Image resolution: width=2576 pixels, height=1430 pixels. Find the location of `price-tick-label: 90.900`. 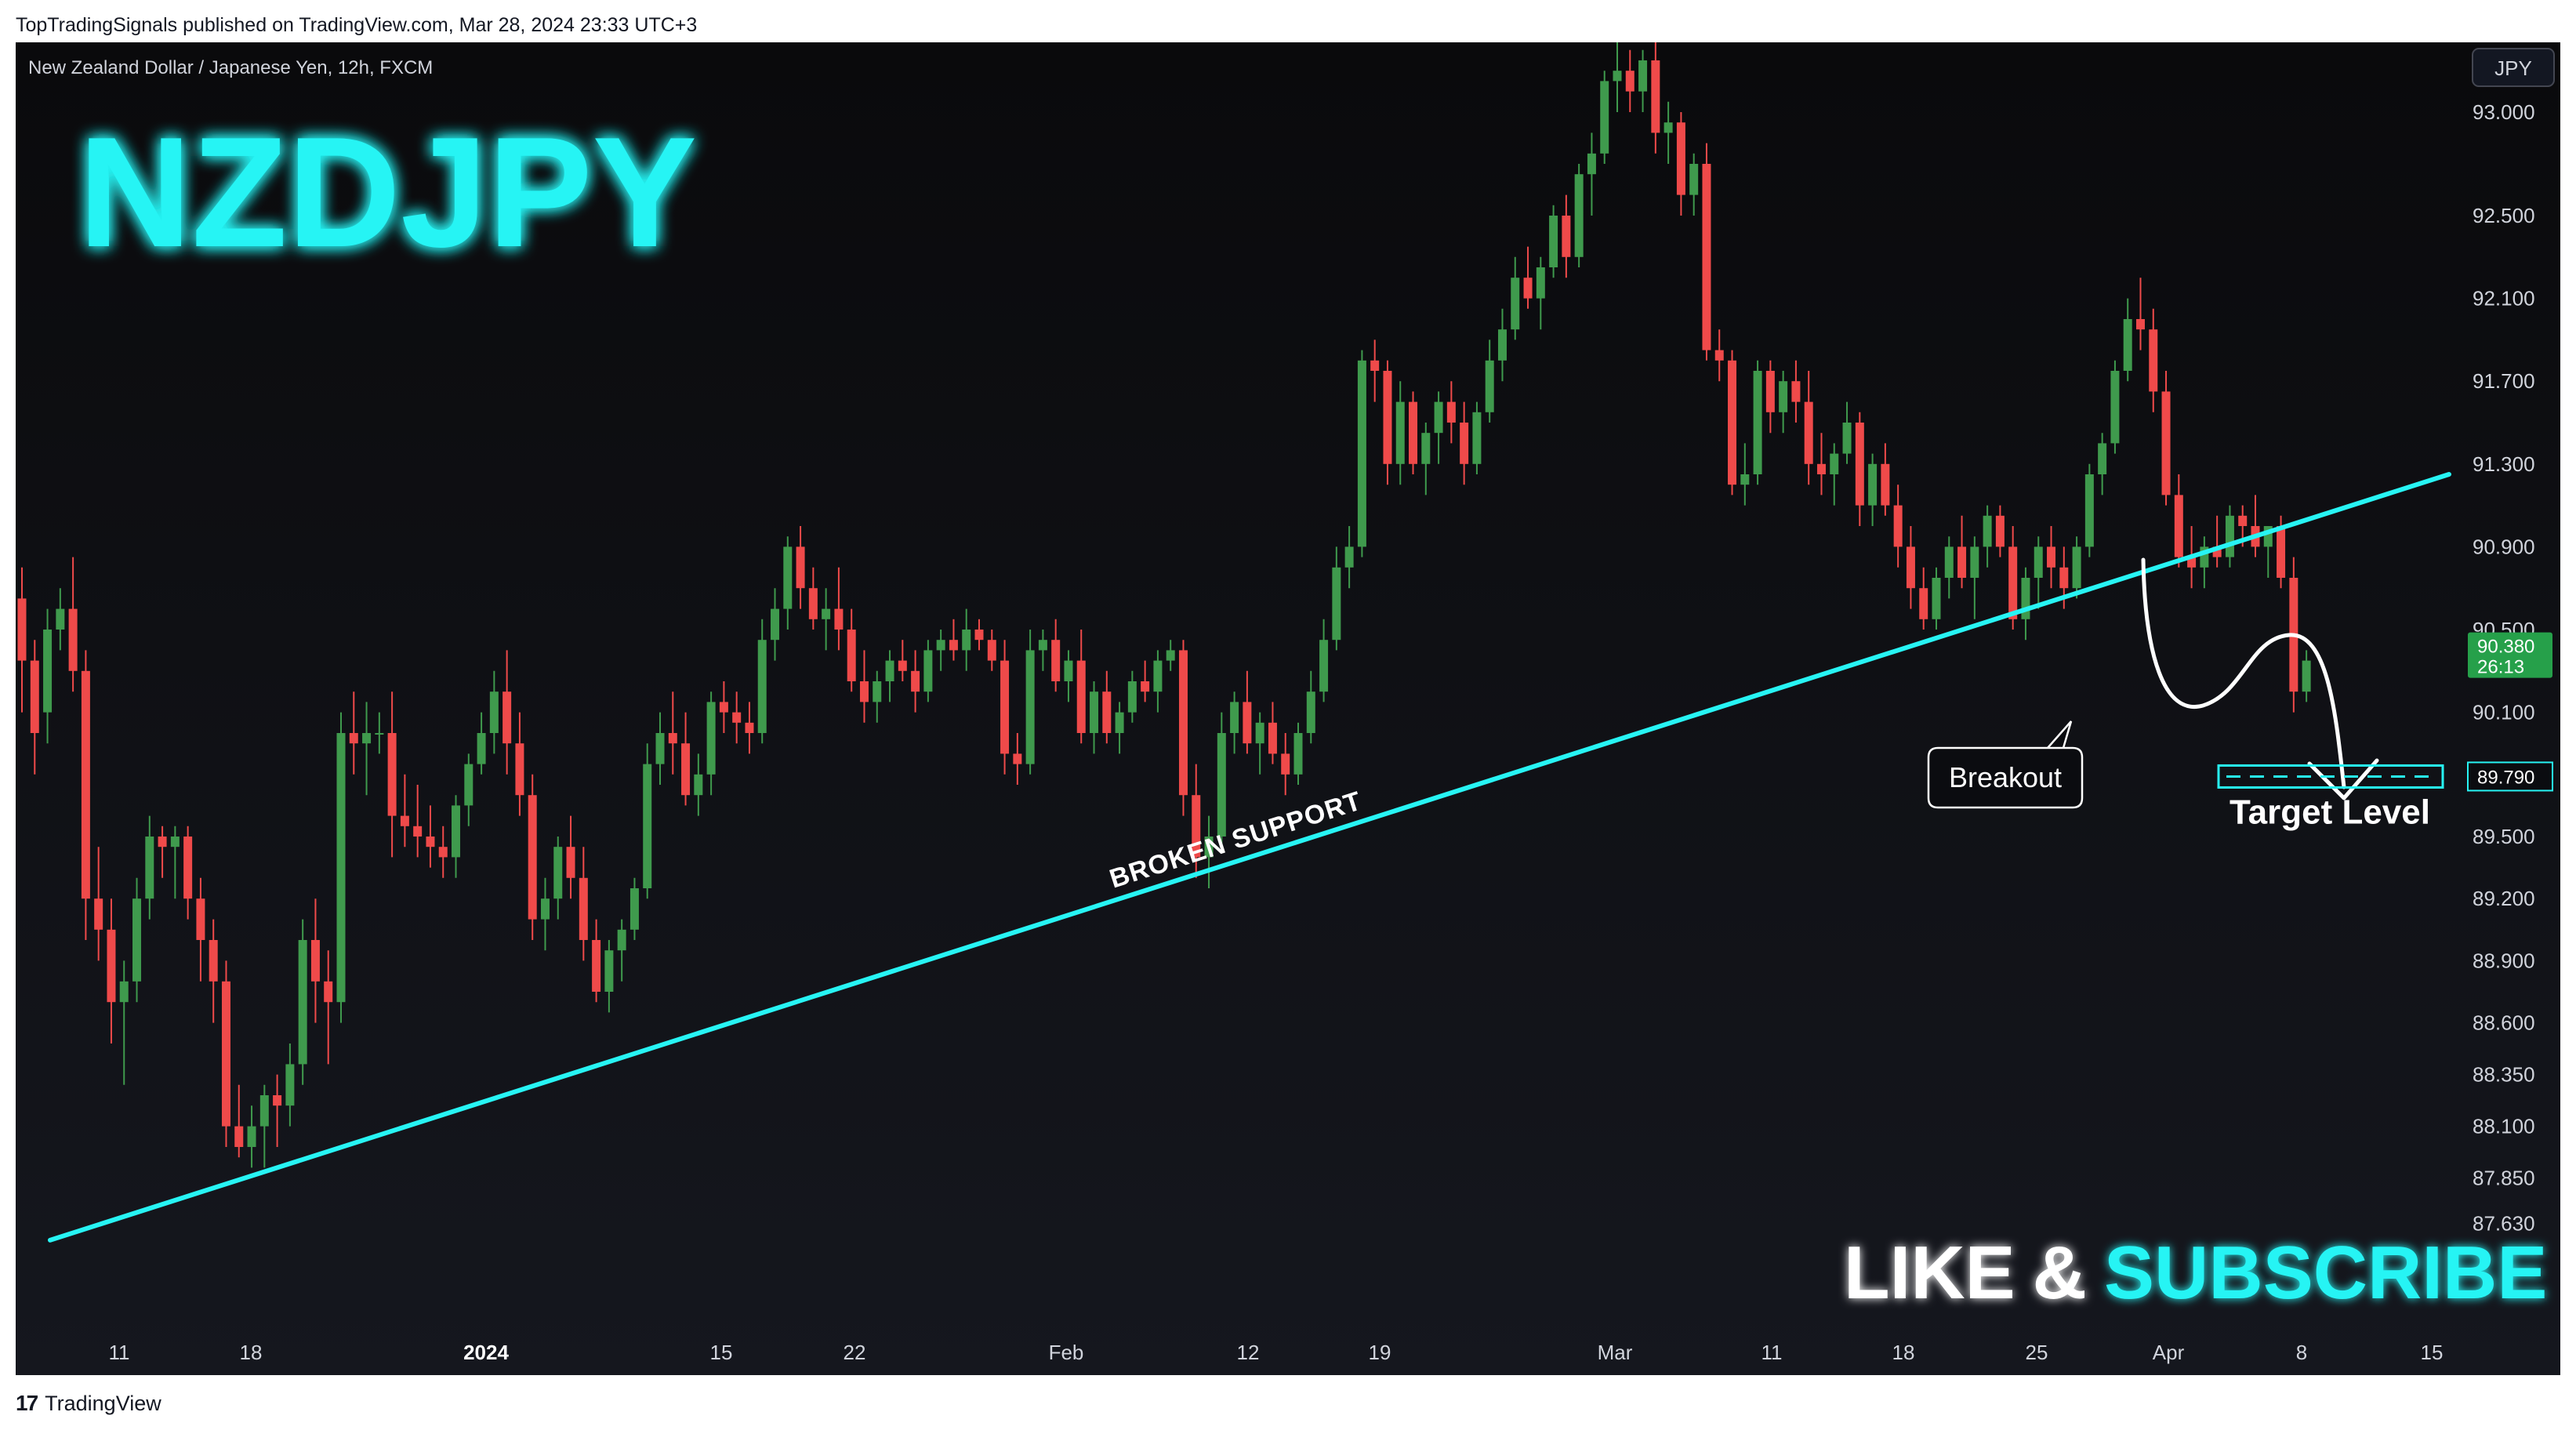

price-tick-label: 90.900 is located at coordinates (2504, 546).